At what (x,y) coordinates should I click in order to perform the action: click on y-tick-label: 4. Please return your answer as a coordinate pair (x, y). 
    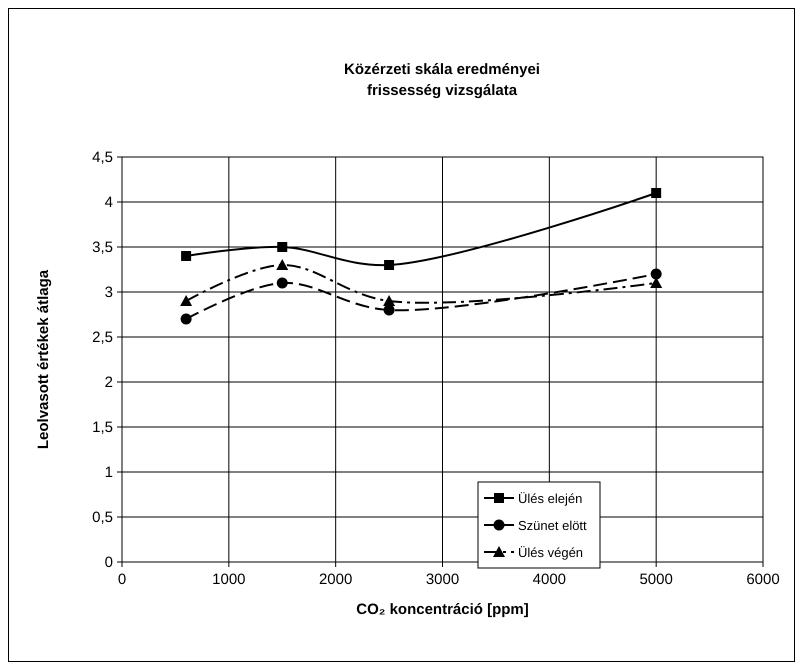
    Looking at the image, I should click on (108, 202).